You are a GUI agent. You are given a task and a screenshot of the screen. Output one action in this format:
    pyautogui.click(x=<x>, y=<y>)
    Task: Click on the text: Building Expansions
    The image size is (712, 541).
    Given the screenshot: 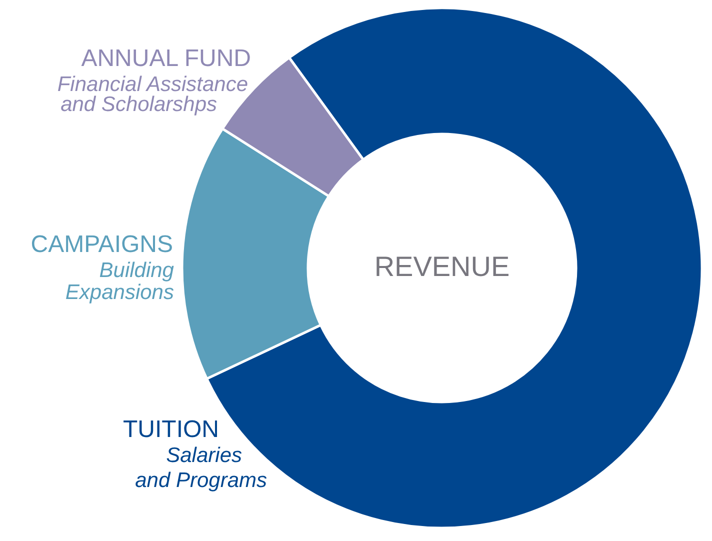 What is the action you would take?
    pyautogui.click(x=119, y=281)
    